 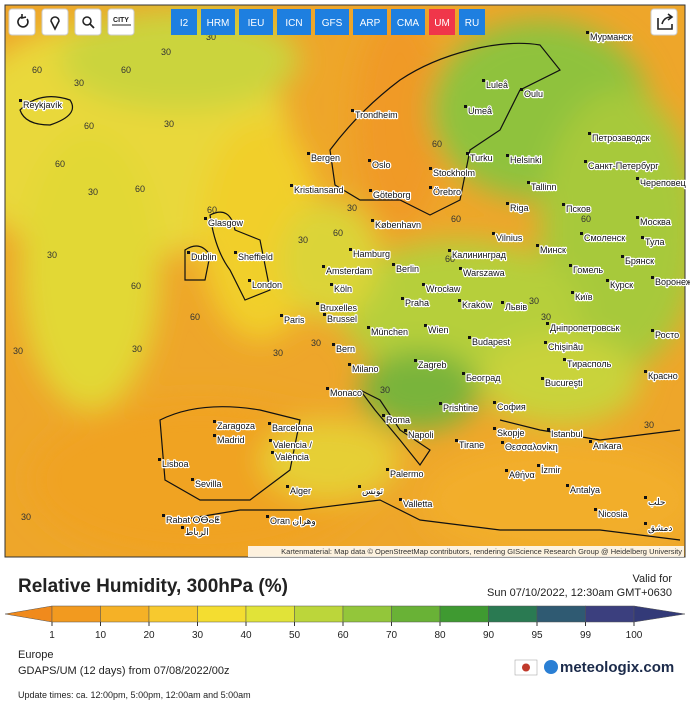 I want to click on attribution-box, so click(x=466, y=551).